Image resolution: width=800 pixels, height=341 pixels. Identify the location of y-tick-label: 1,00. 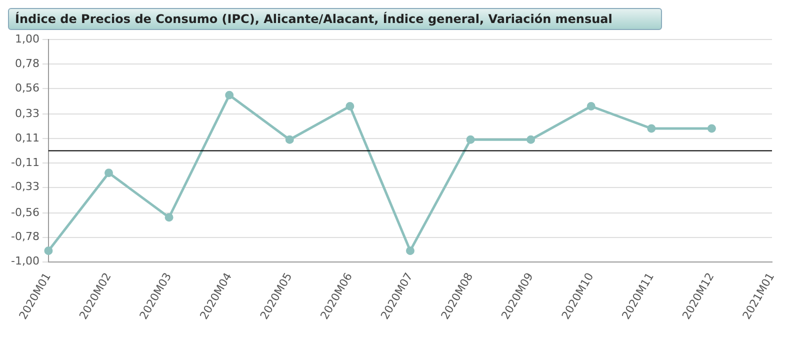
(27, 39).